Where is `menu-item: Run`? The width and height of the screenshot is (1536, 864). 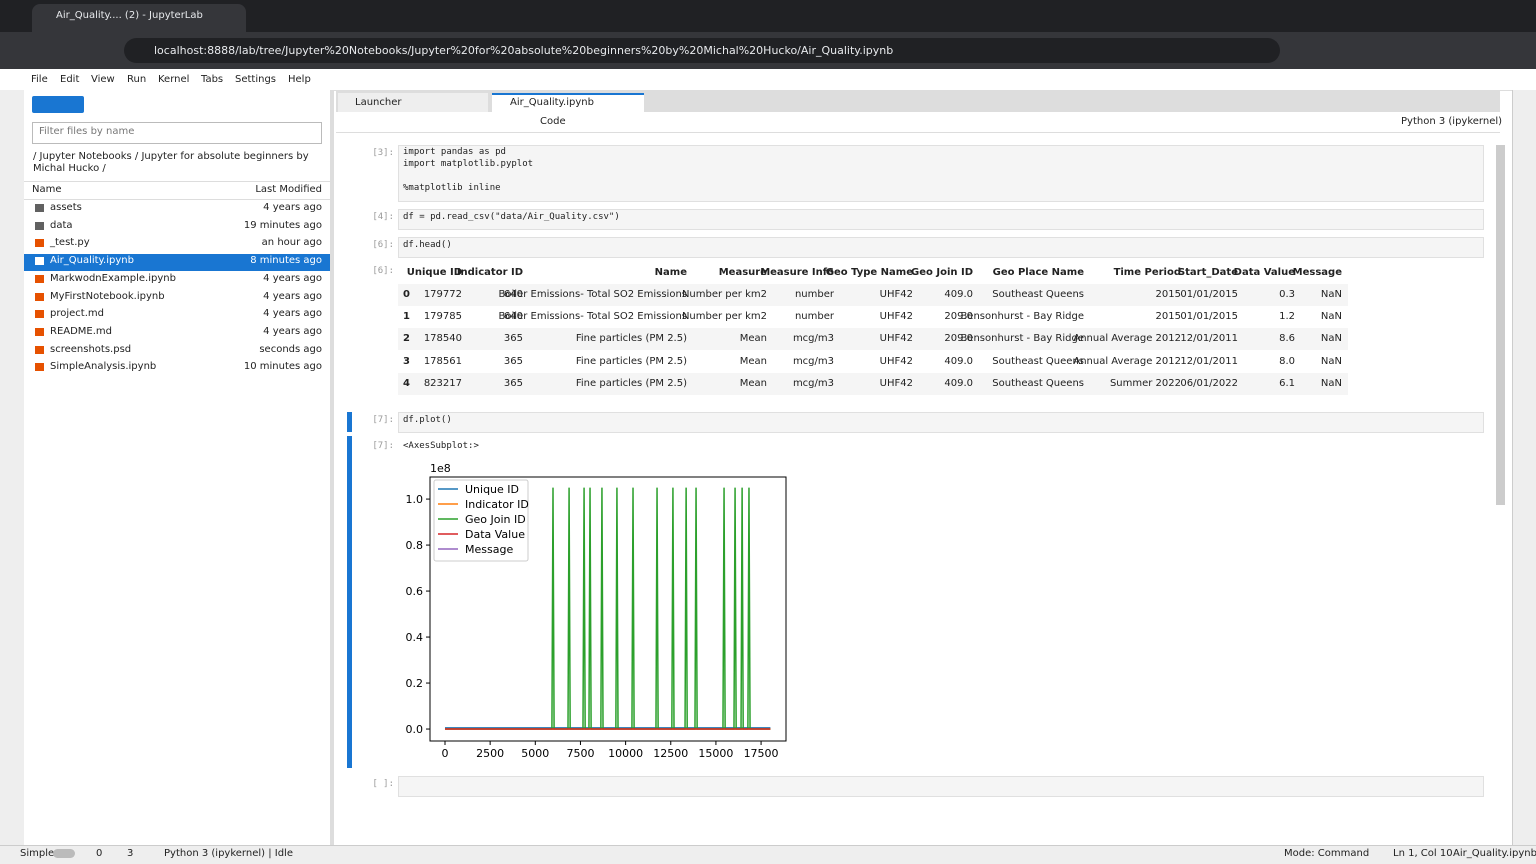 menu-item: Run is located at coordinates (137, 79).